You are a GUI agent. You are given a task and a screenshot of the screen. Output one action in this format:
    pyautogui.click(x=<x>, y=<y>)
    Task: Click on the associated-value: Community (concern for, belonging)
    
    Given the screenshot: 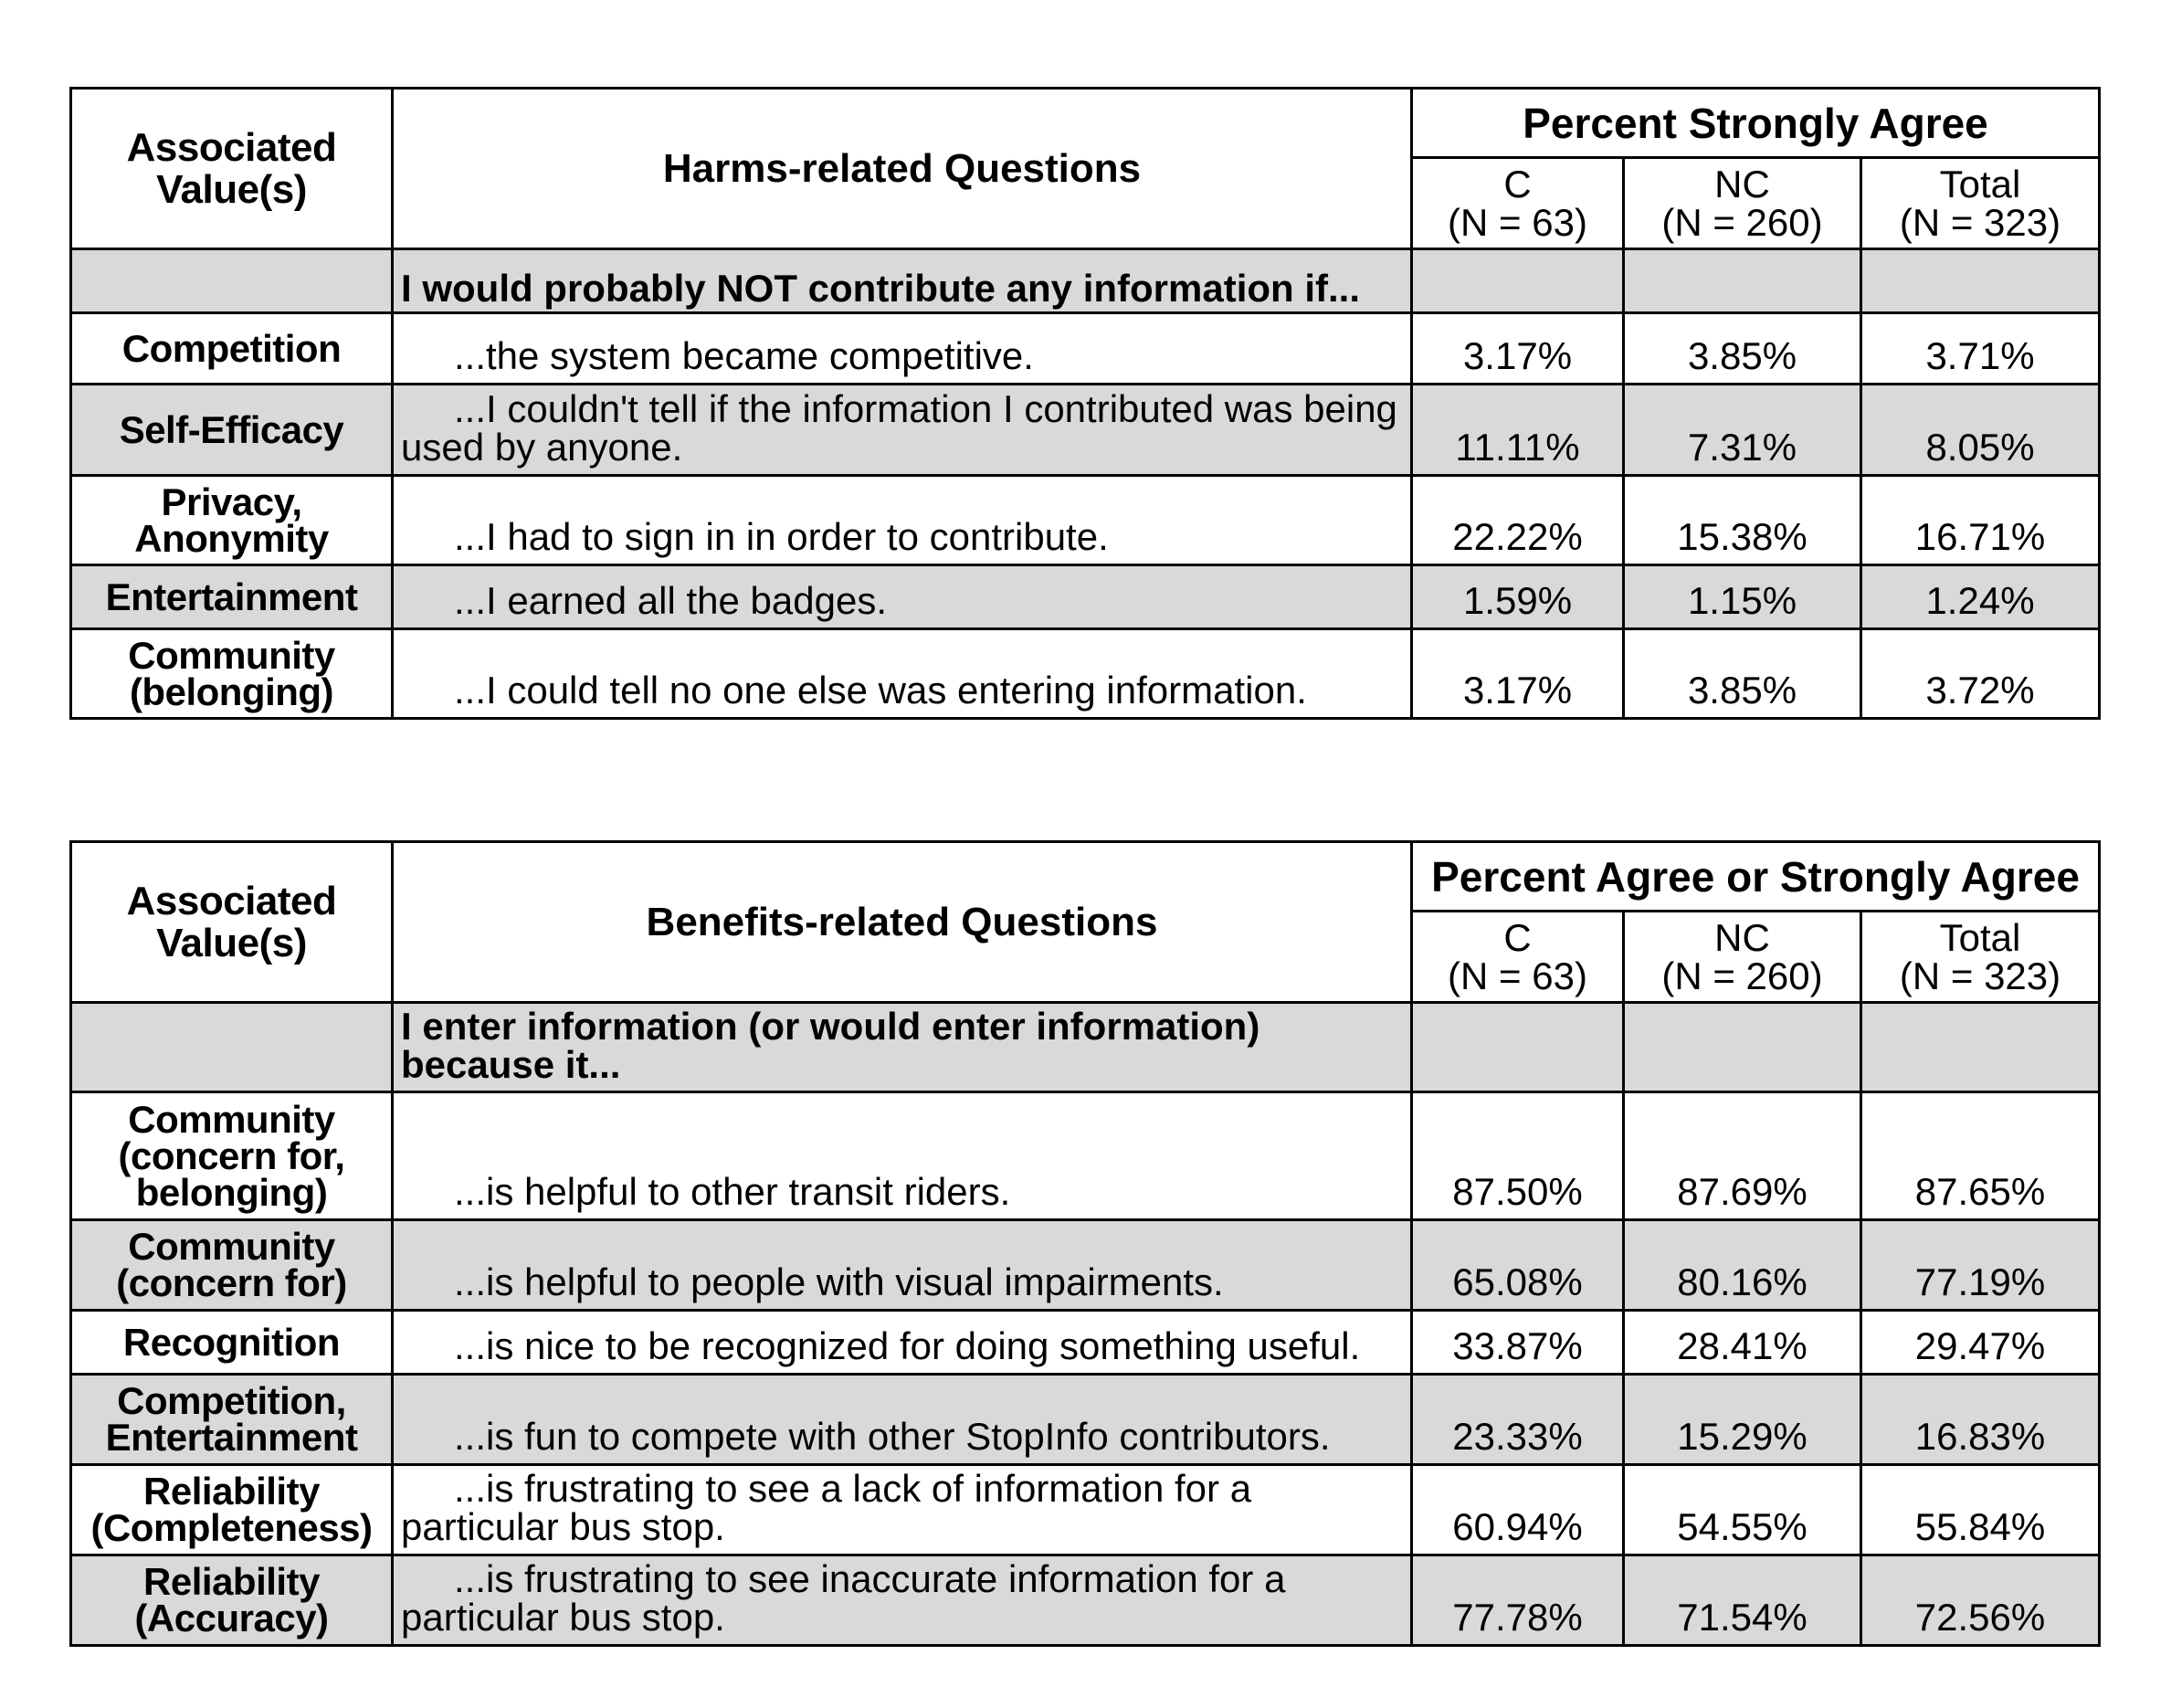 What is the action you would take?
    pyautogui.click(x=231, y=1156)
    